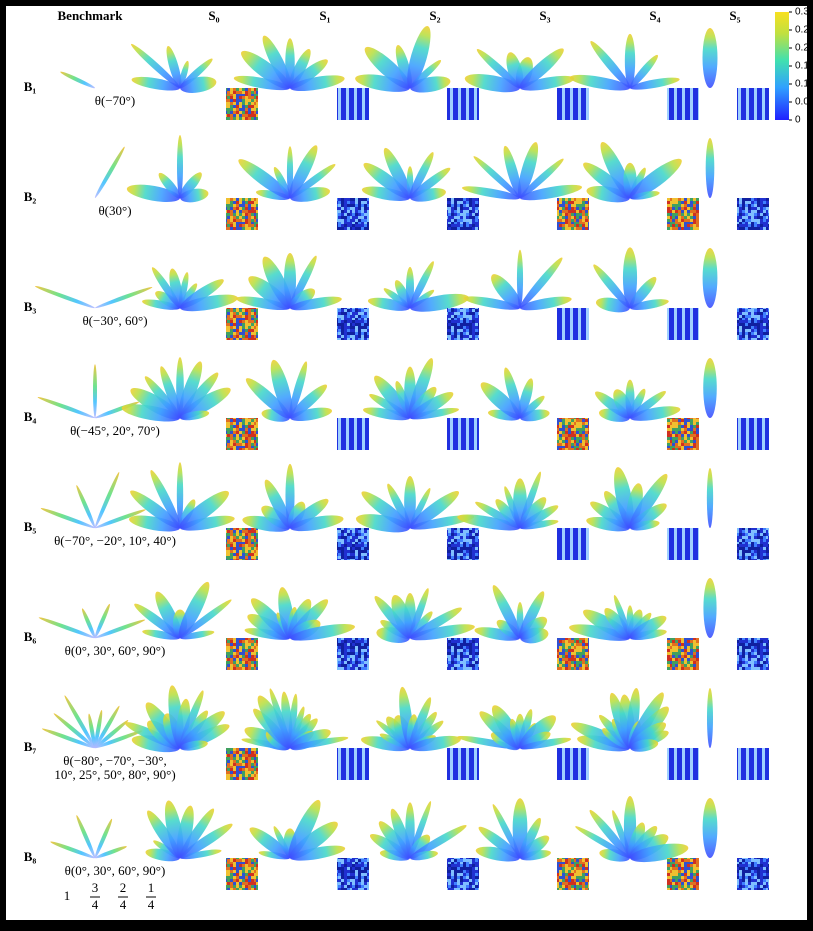  What do you see at coordinates (30, 746) in the screenshot?
I see `row-label: B₇` at bounding box center [30, 746].